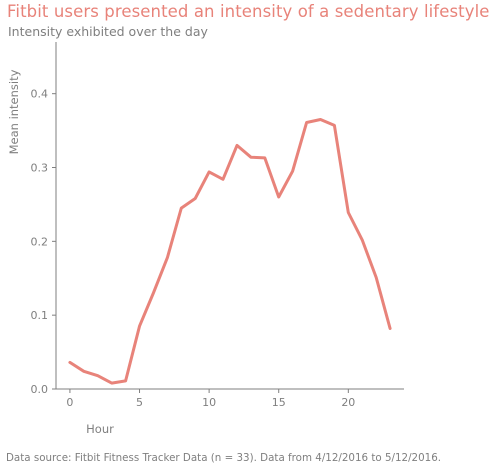 This screenshot has height=468, width=494. What do you see at coordinates (209, 402) in the screenshot?
I see `x-tick-label: 10` at bounding box center [209, 402].